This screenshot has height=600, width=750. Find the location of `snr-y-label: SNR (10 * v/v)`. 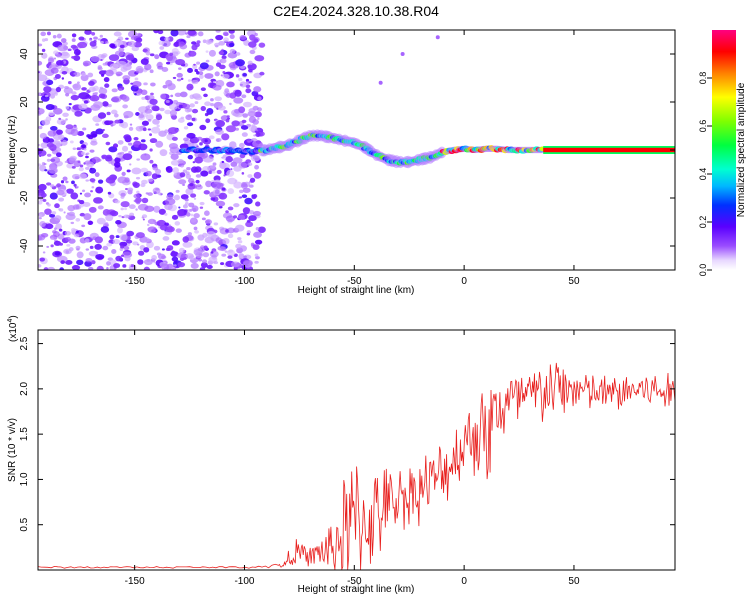

snr-y-label: SNR (10 * v/v) is located at coordinates (12, 450).